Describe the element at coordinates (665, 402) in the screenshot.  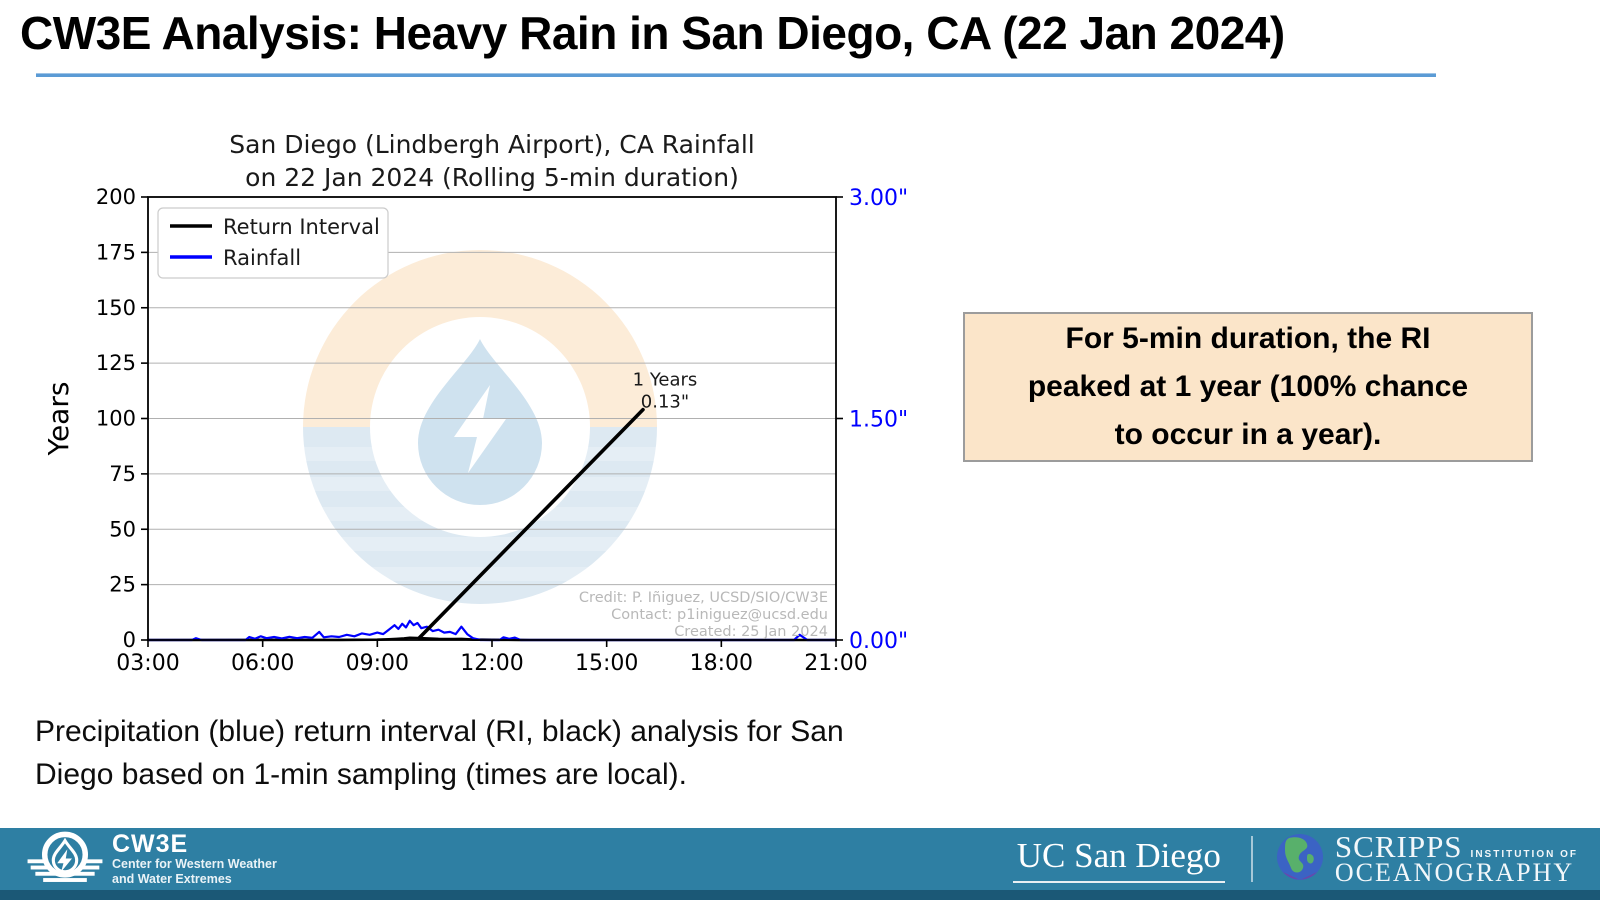
I see `annotation-line-2: 0.13"` at that location.